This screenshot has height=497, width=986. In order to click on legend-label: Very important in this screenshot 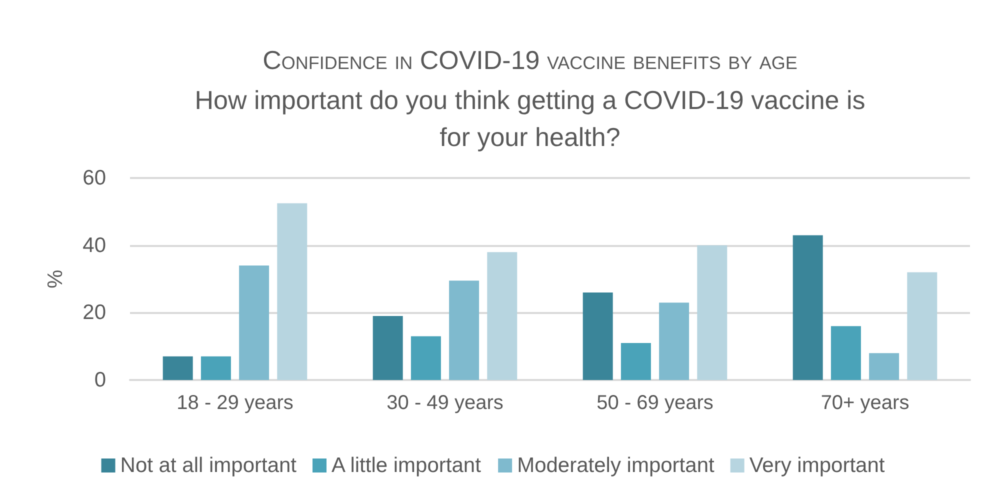, I will do `click(817, 465)`.